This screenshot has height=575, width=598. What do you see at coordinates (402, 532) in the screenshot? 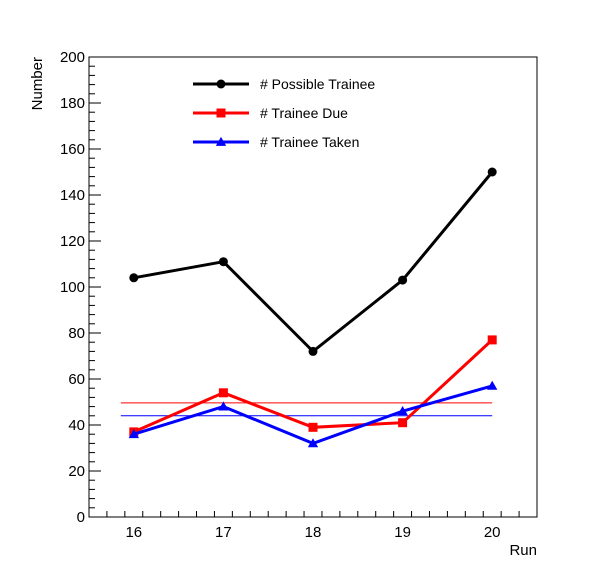
I see `x-tick-label: 19` at bounding box center [402, 532].